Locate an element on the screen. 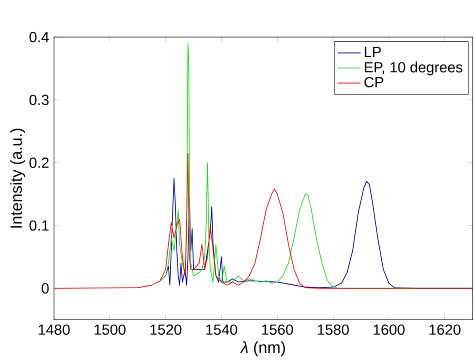 Image resolution: width=474 pixels, height=361 pixels. legend-label: EP, 10 degrees is located at coordinates (413, 69).